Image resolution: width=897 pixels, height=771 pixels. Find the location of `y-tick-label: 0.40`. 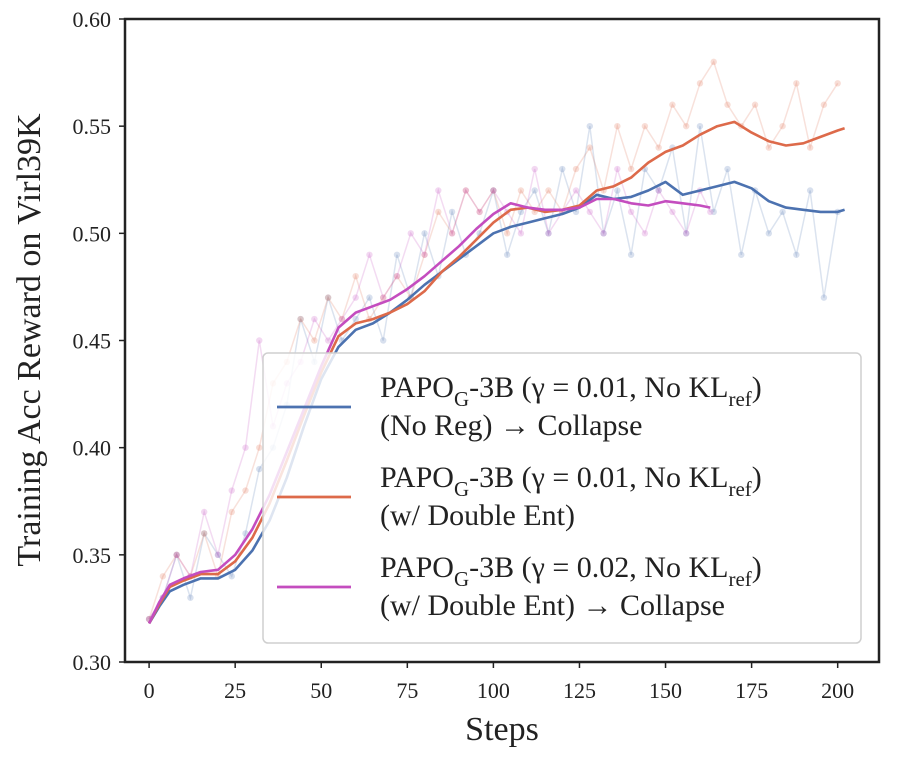

y-tick-label: 0.40 is located at coordinates (92, 448).